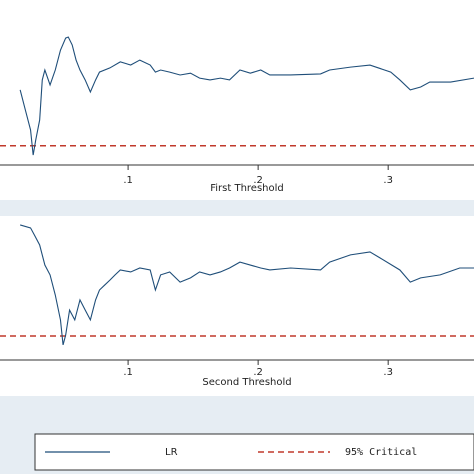  What do you see at coordinates (247, 188) in the screenshot?
I see `x-axis-title: First Threshold` at bounding box center [247, 188].